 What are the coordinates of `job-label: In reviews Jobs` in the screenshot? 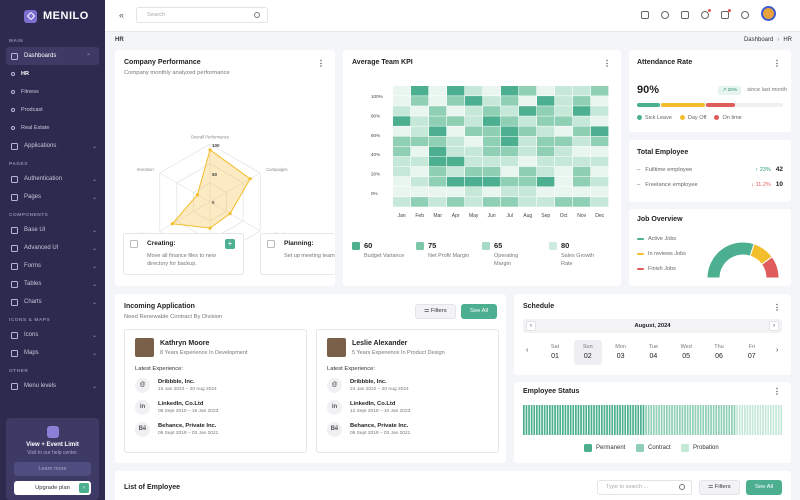 It's located at (667, 253).